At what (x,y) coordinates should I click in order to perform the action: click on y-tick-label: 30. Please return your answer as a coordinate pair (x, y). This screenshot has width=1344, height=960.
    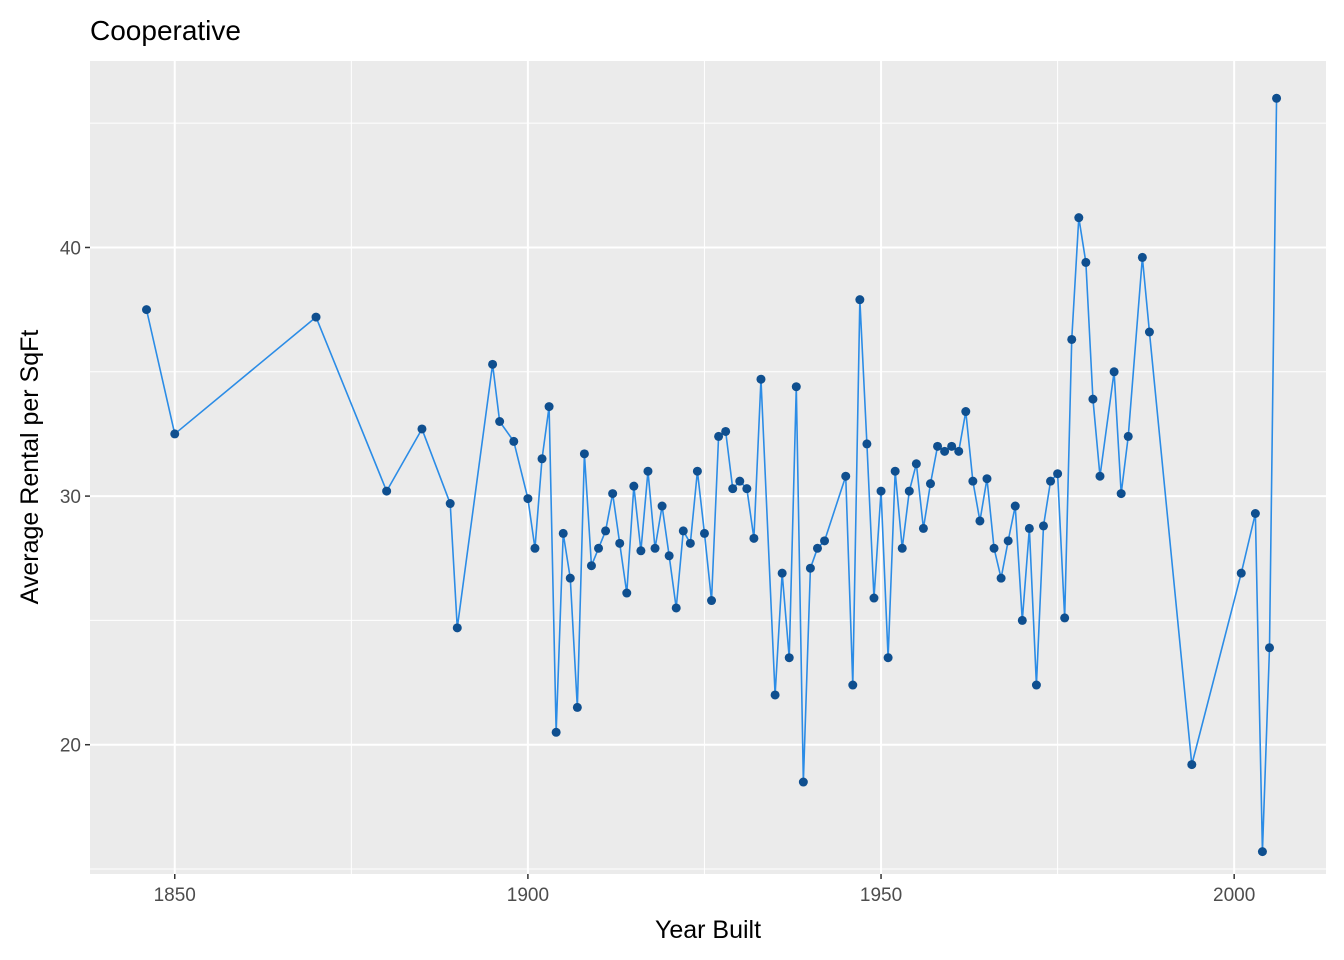
    Looking at the image, I should click on (70, 497).